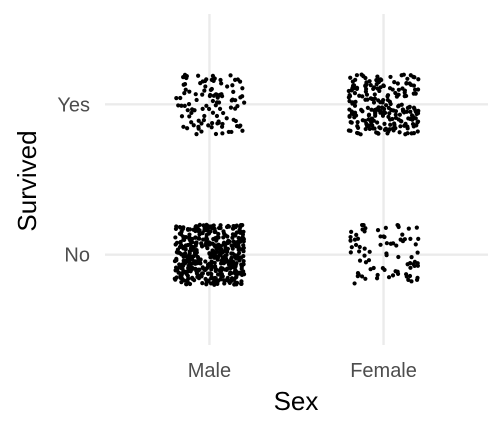 The width and height of the screenshot is (504, 432). What do you see at coordinates (73, 105) in the screenshot?
I see `y-tick-label: Yes` at bounding box center [73, 105].